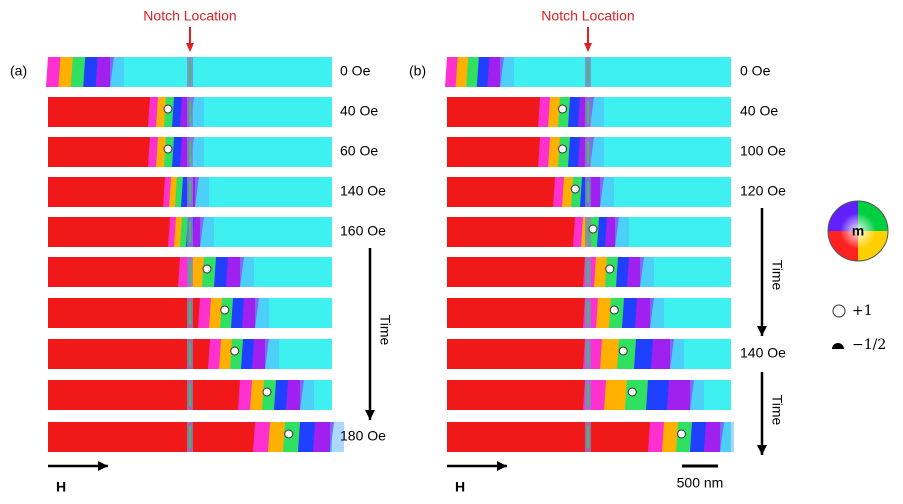 The height and width of the screenshot is (504, 903). What do you see at coordinates (858, 276) in the screenshot?
I see `legend: m +1 −1/2` at bounding box center [858, 276].